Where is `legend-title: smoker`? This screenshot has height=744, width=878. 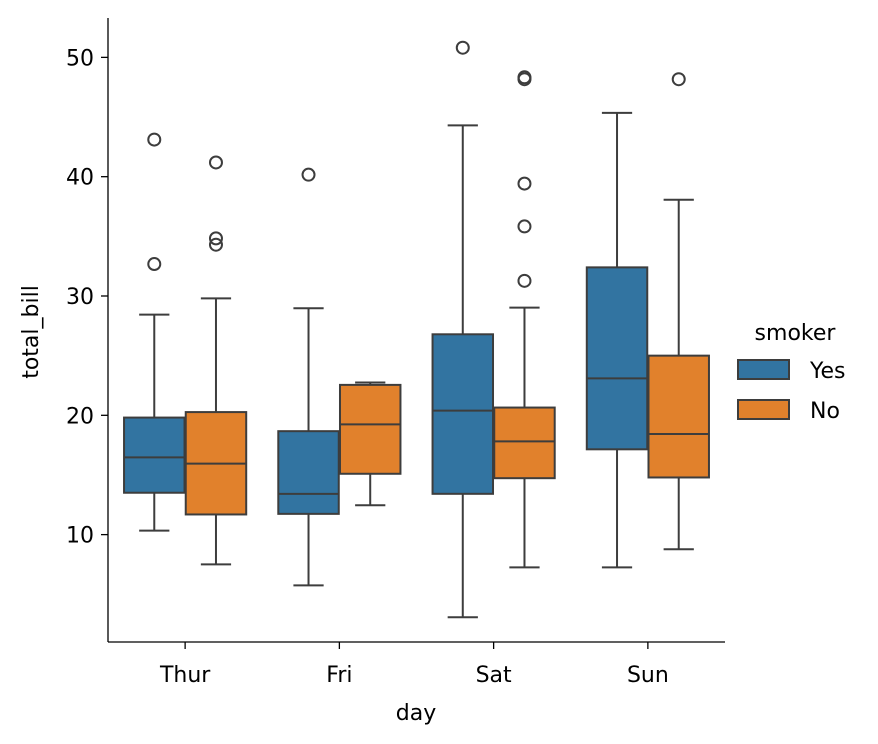 legend-title: smoker is located at coordinates (796, 333).